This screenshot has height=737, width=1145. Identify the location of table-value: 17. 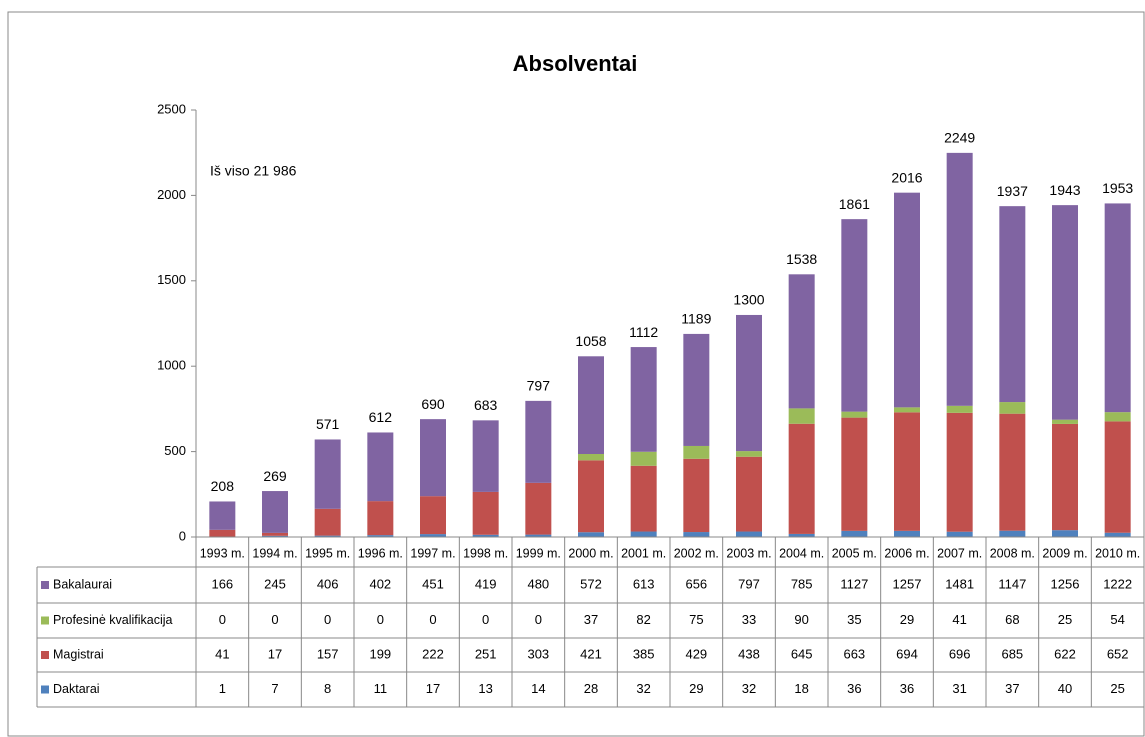
(275, 653).